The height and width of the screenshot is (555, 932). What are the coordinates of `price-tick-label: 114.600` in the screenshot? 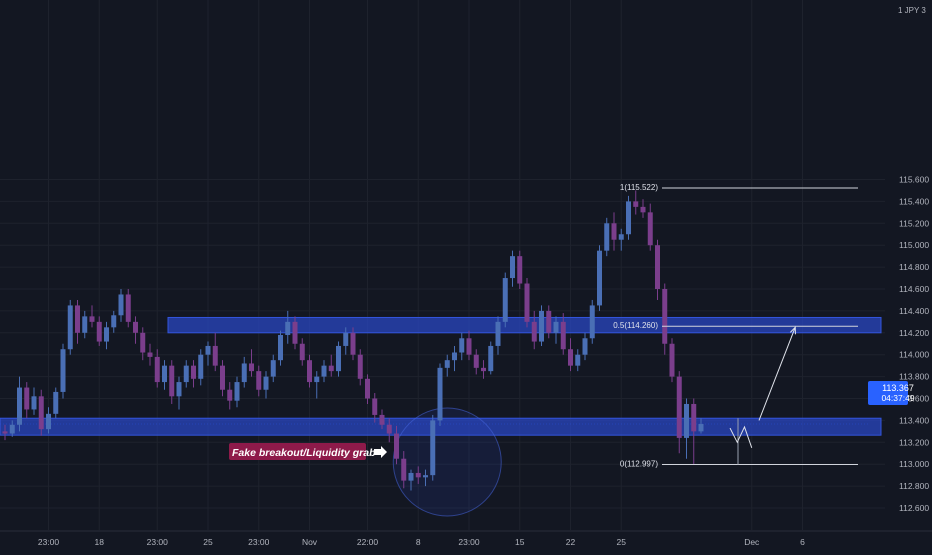 It's located at (914, 289).